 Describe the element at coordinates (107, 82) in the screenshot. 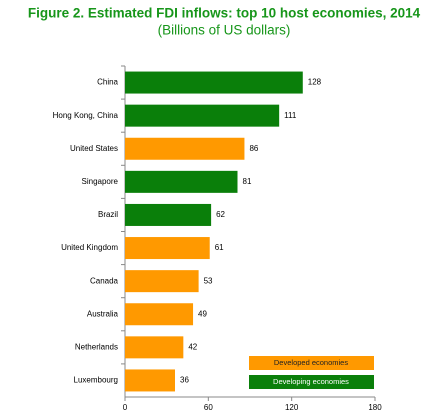

I see `y-tick-label: China` at that location.